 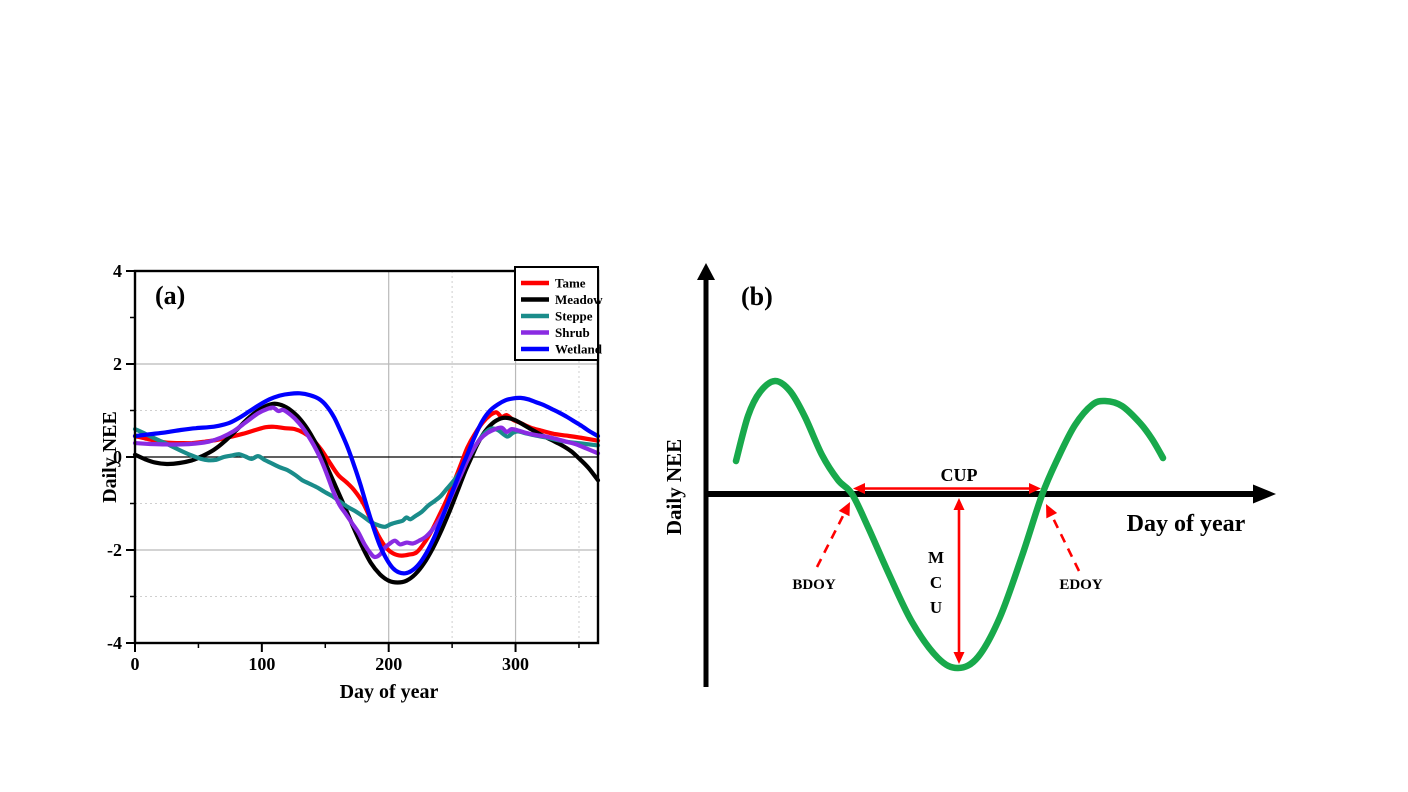 What do you see at coordinates (570, 283) in the screenshot?
I see `legend-label-tame: Tame` at bounding box center [570, 283].